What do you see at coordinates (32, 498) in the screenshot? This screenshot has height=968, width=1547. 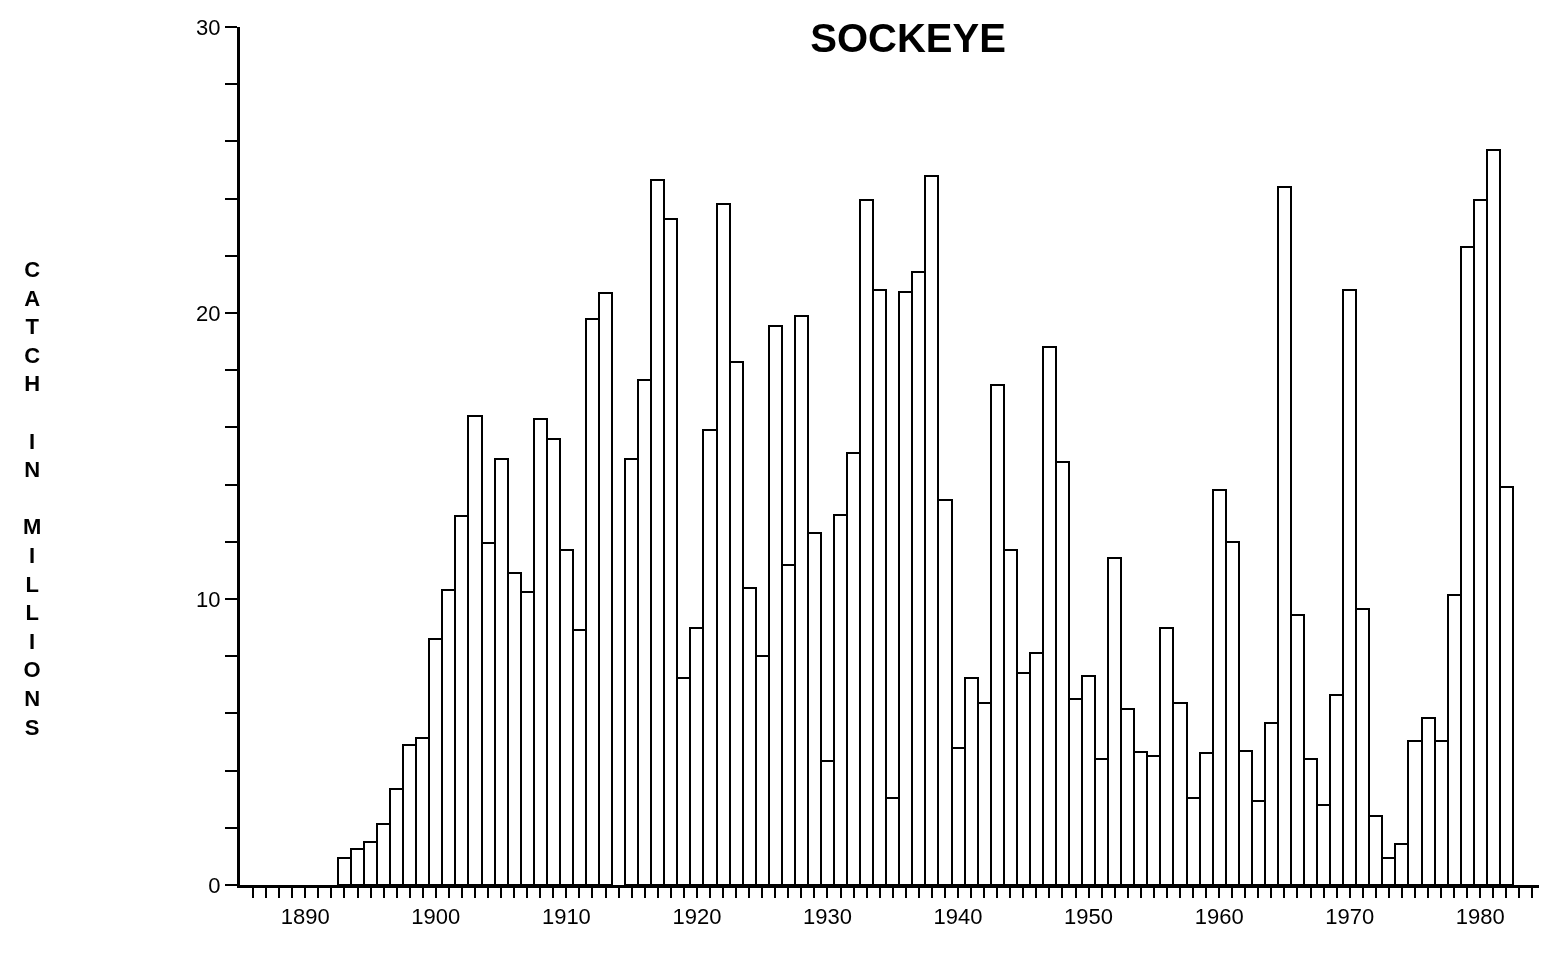 I see `text: CATCH IN MILLIONS` at bounding box center [32, 498].